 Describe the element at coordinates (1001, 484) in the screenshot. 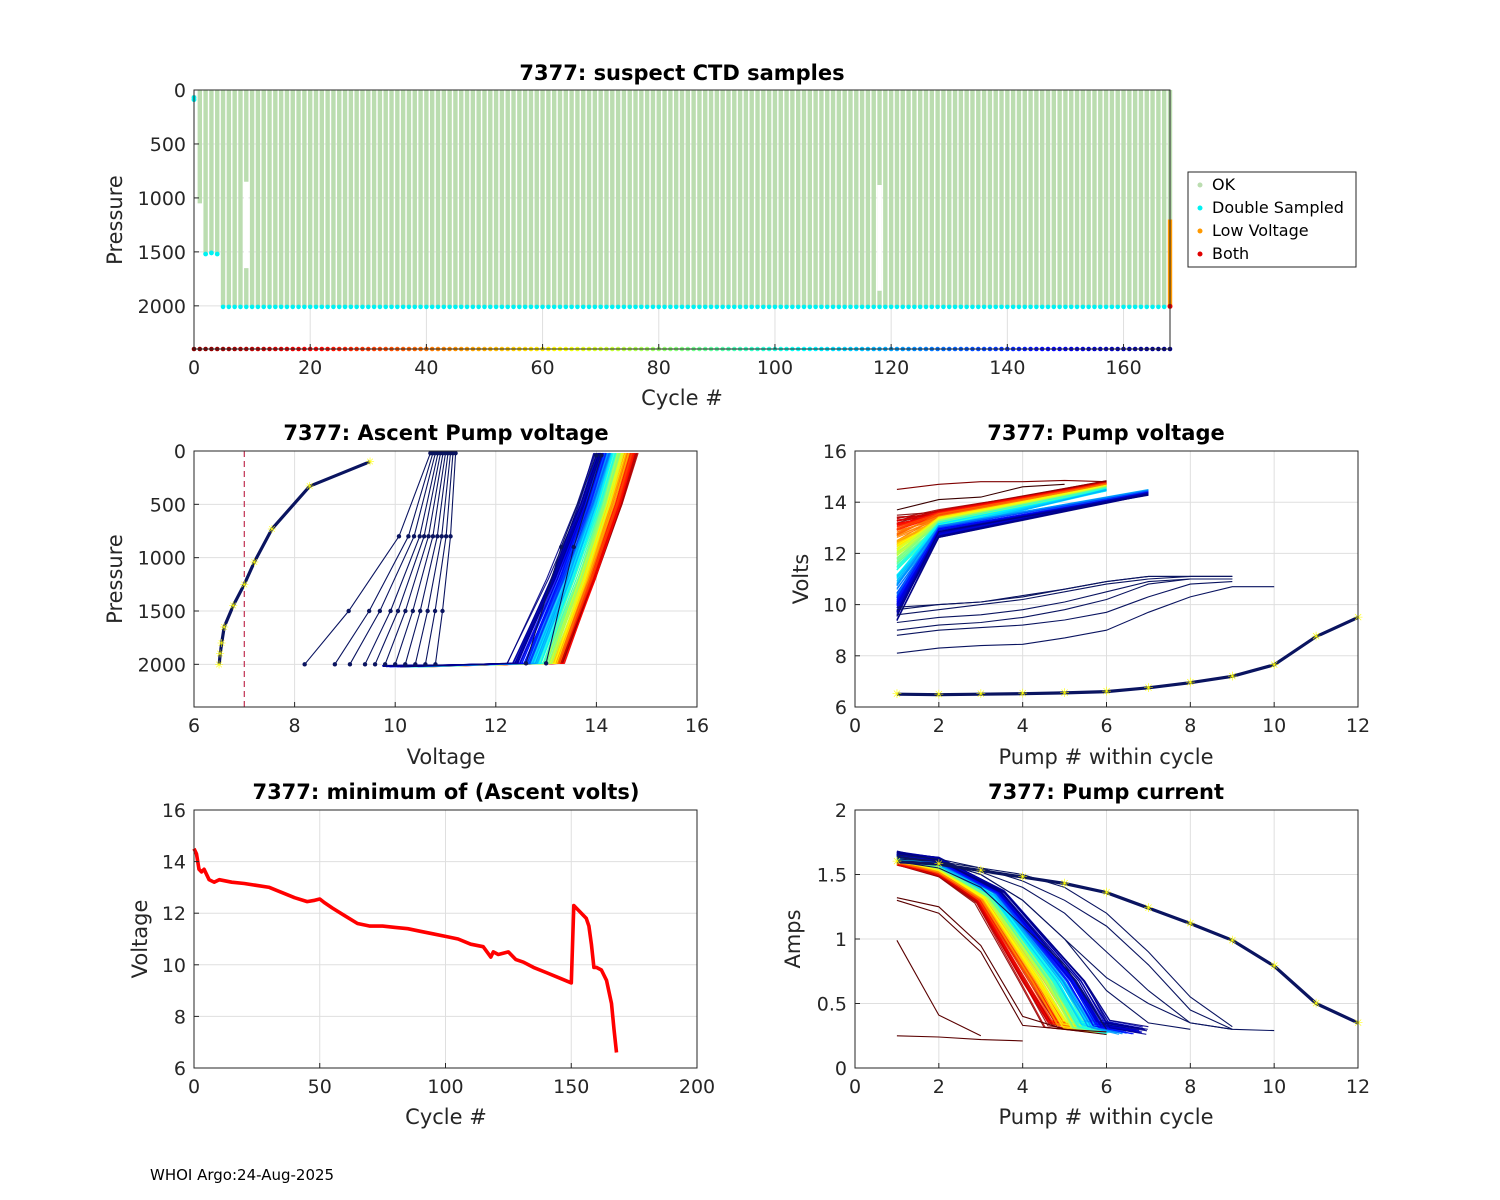

I see `early-cycle-line` at that location.